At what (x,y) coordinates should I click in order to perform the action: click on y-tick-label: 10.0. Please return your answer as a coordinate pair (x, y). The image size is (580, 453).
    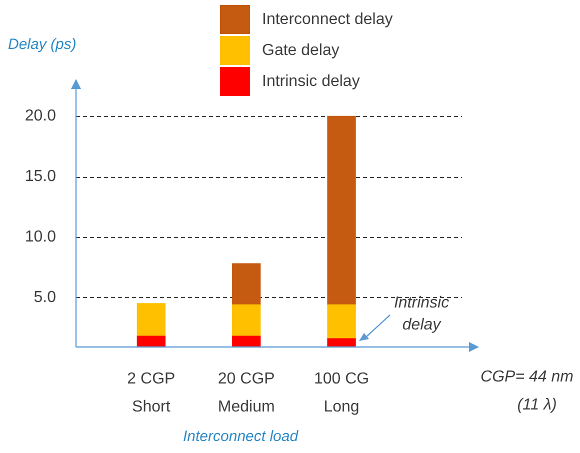
    Looking at the image, I should click on (40, 237).